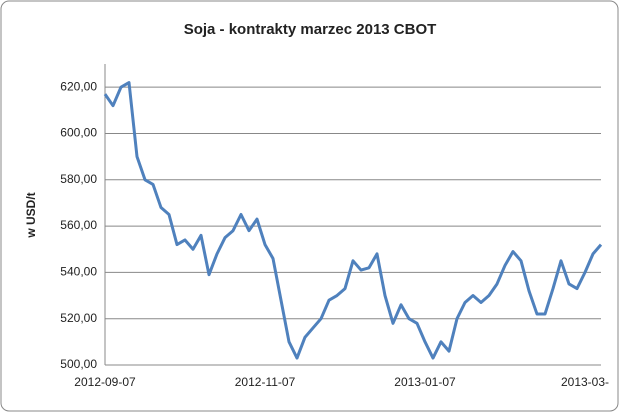 This screenshot has width=620, height=418. What do you see at coordinates (31, 215) in the screenshot?
I see `y-axis-title: w USD/t` at bounding box center [31, 215].